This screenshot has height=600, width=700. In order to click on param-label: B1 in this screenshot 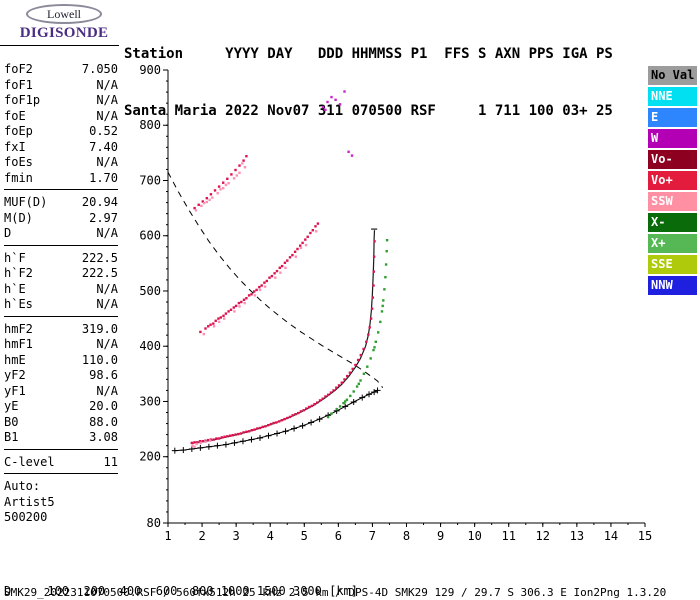, I will do `click(11, 437)`.